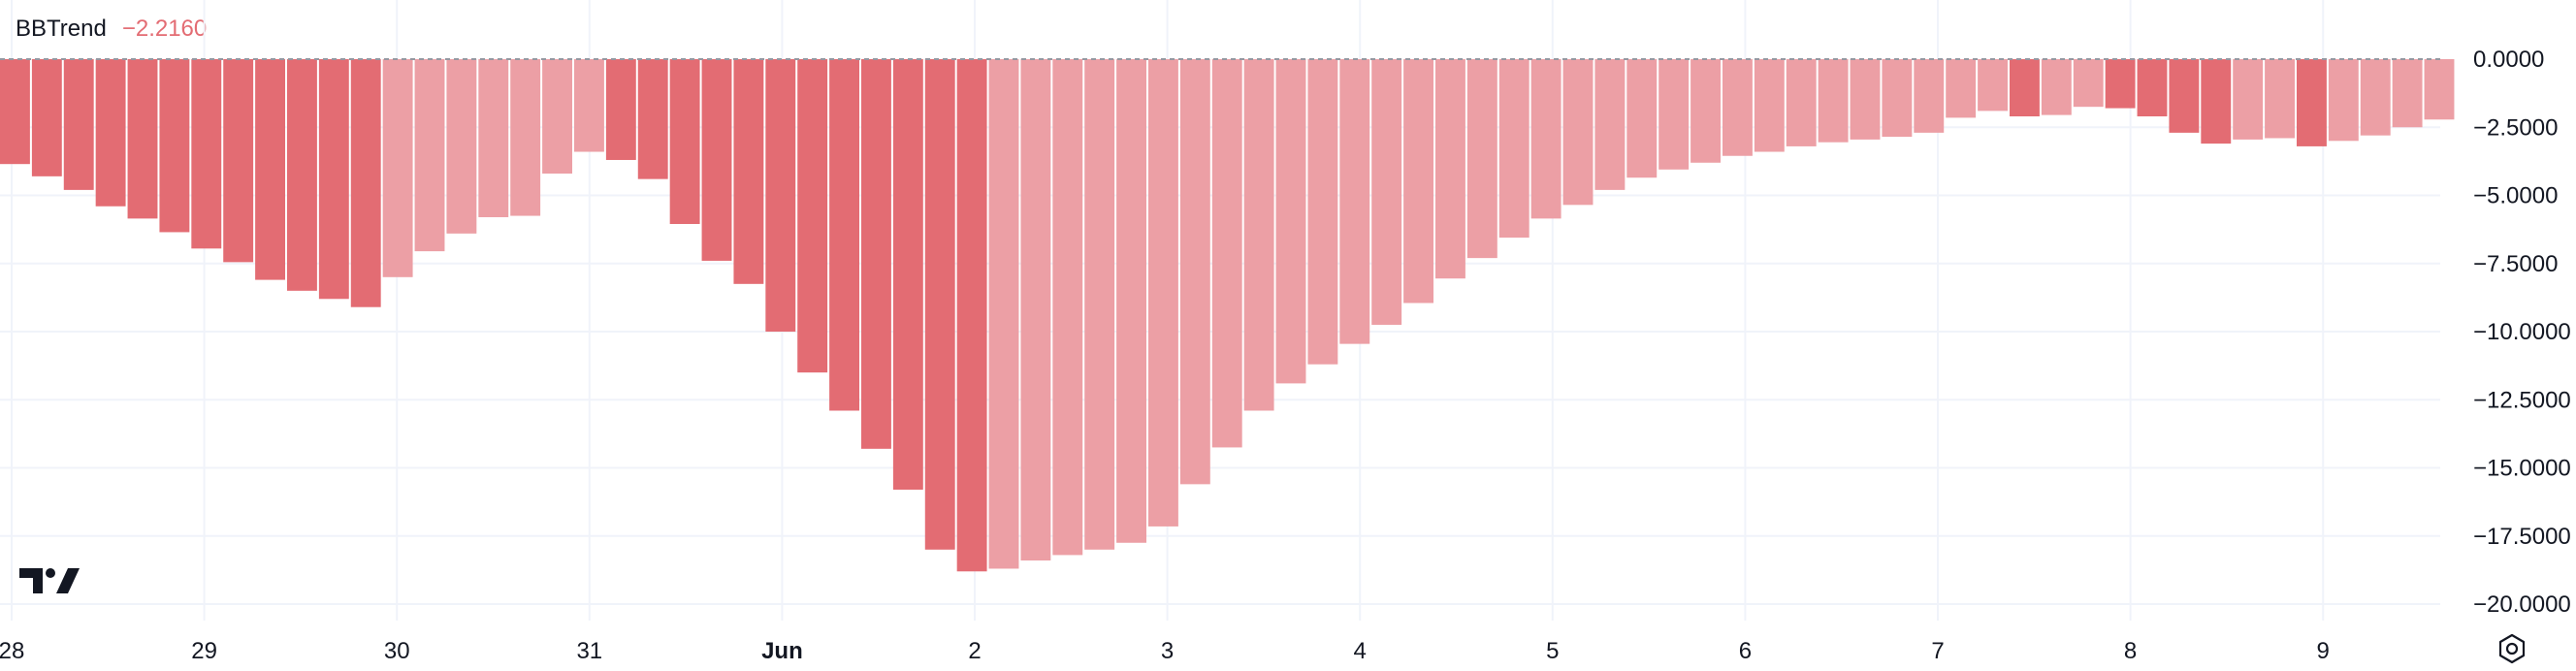 This screenshot has height=671, width=2576. What do you see at coordinates (2515, 196) in the screenshot?
I see `y-tick-label: −5.0000` at bounding box center [2515, 196].